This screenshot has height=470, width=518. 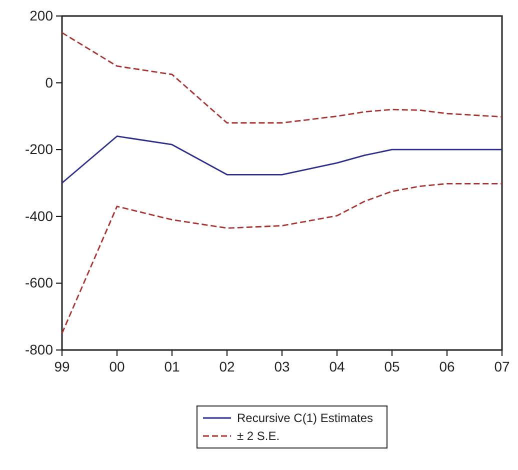 What do you see at coordinates (39, 149) in the screenshot?
I see `y-tick-label: -200` at bounding box center [39, 149].